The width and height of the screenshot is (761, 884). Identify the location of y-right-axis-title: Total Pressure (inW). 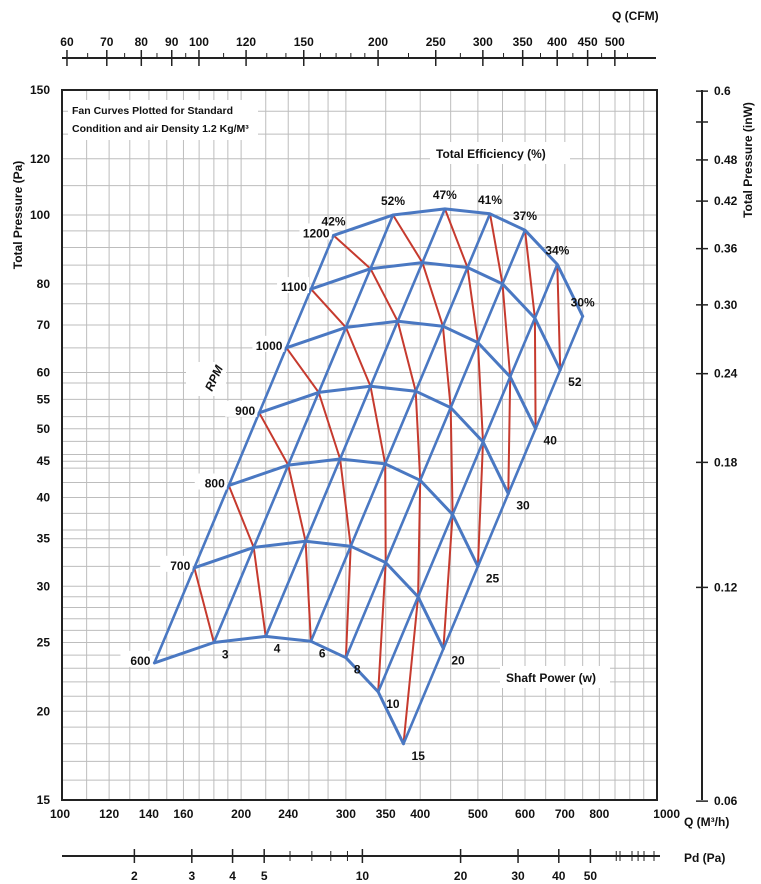
(748, 160).